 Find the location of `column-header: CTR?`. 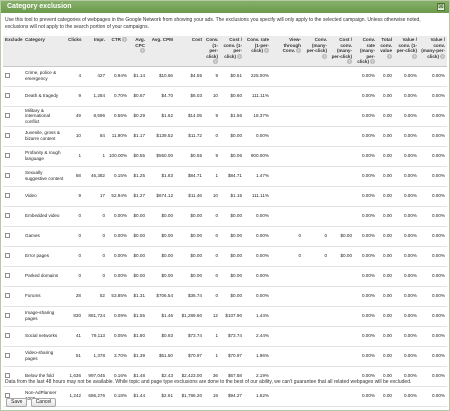

column-header: CTR? is located at coordinates (118, 51).